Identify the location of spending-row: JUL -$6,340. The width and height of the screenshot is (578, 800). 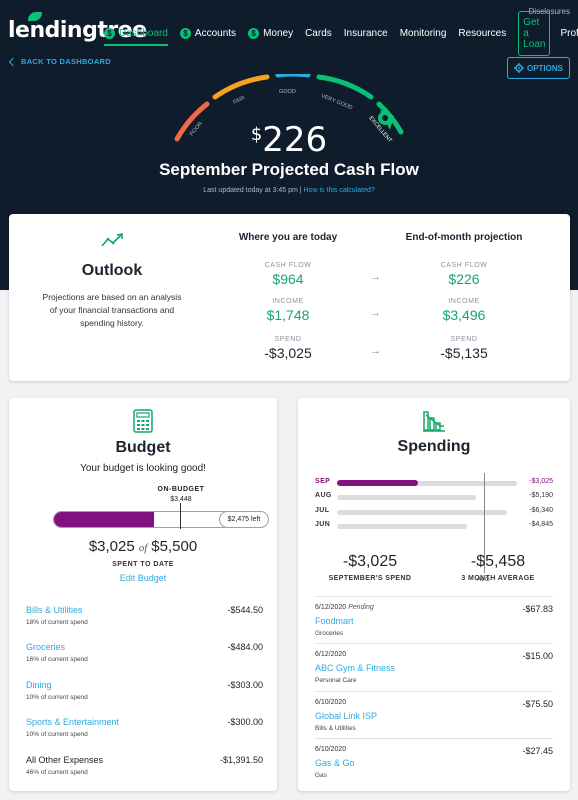
(434, 512).